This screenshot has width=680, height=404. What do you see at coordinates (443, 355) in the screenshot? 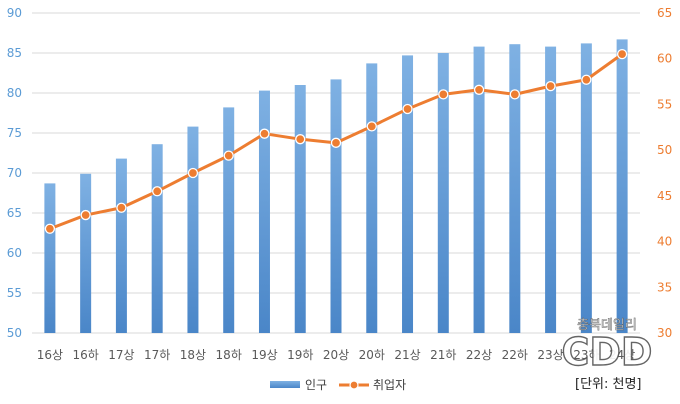
I see `x-tick-label: 21하` at bounding box center [443, 355].